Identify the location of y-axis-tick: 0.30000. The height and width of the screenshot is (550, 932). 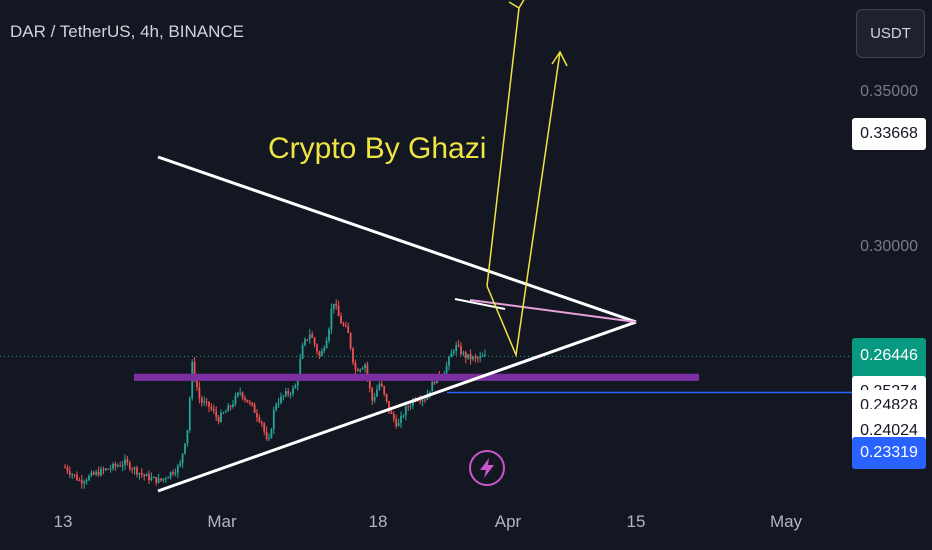
(889, 246).